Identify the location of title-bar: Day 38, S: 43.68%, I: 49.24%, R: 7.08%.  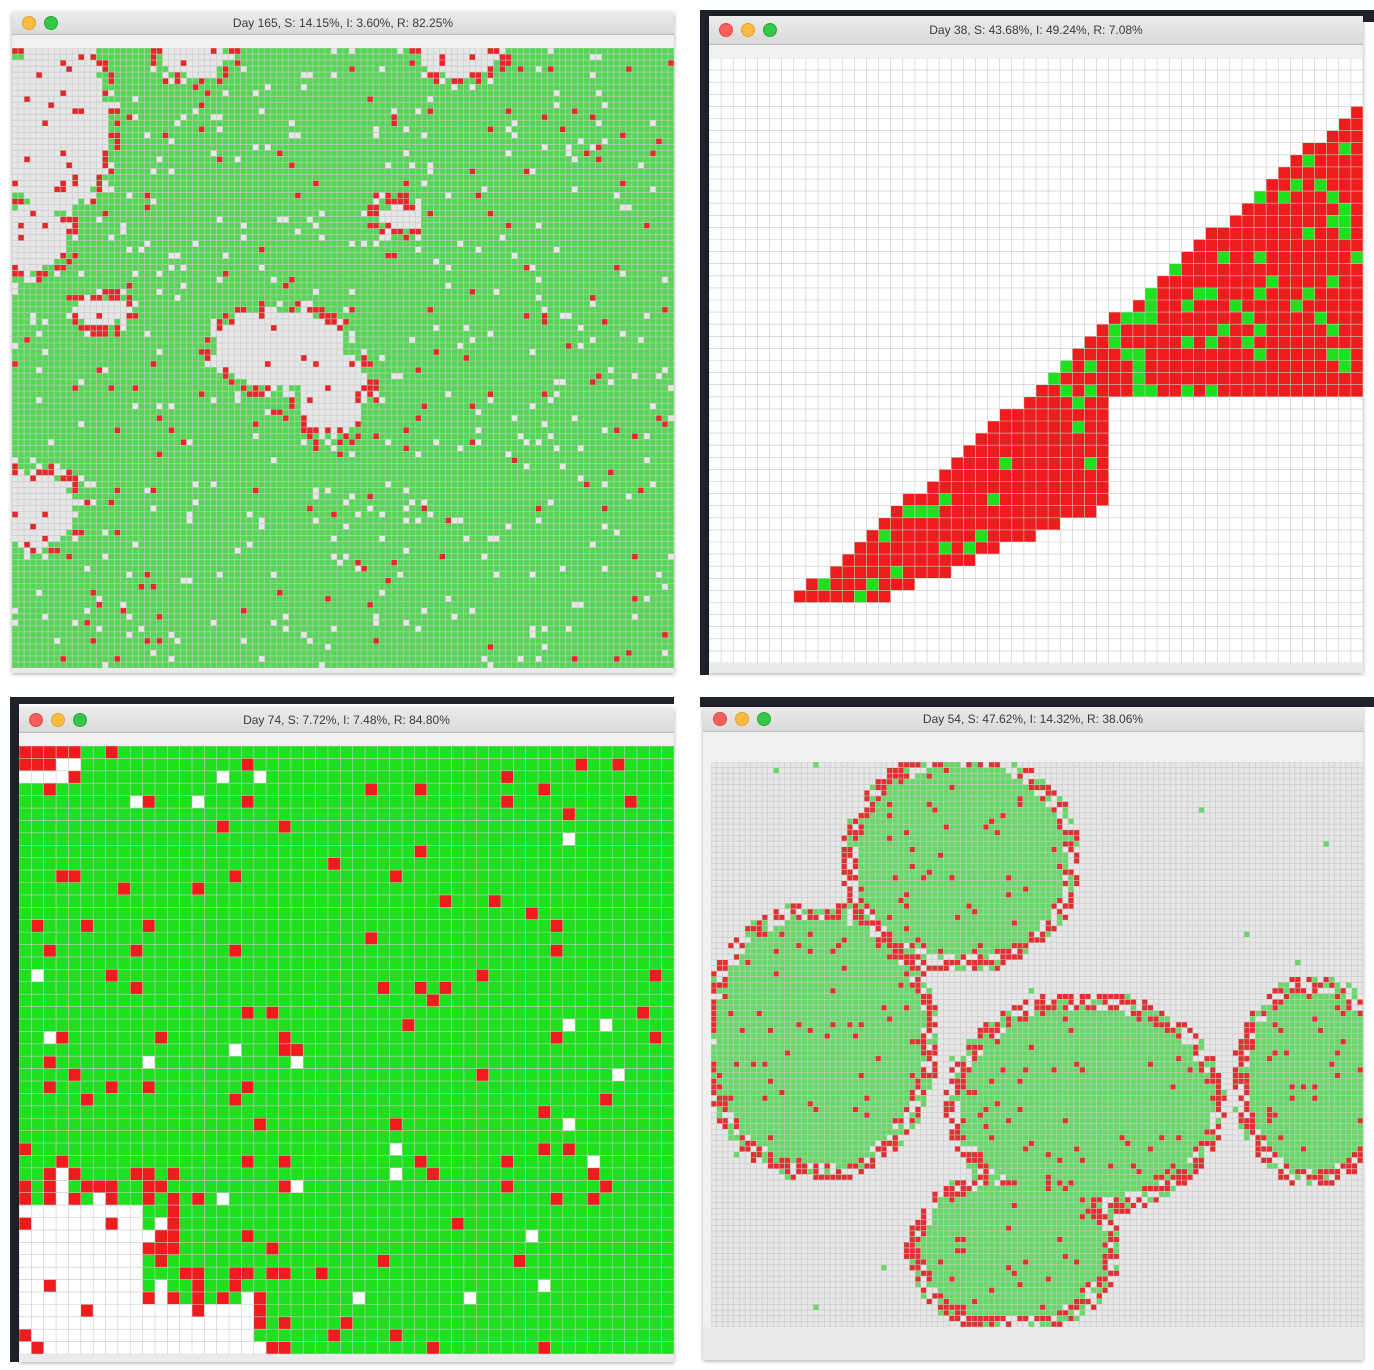
(1036, 30).